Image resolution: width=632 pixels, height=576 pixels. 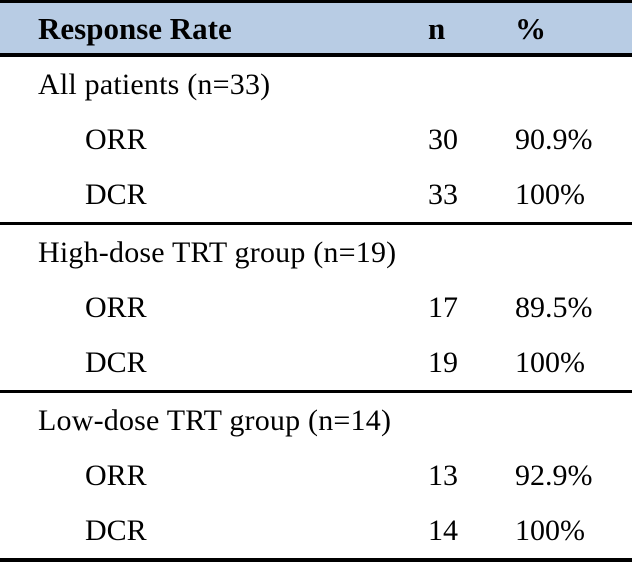 What do you see at coordinates (316, 84) in the screenshot?
I see `section-row-all-patients: All patients (n=33)` at bounding box center [316, 84].